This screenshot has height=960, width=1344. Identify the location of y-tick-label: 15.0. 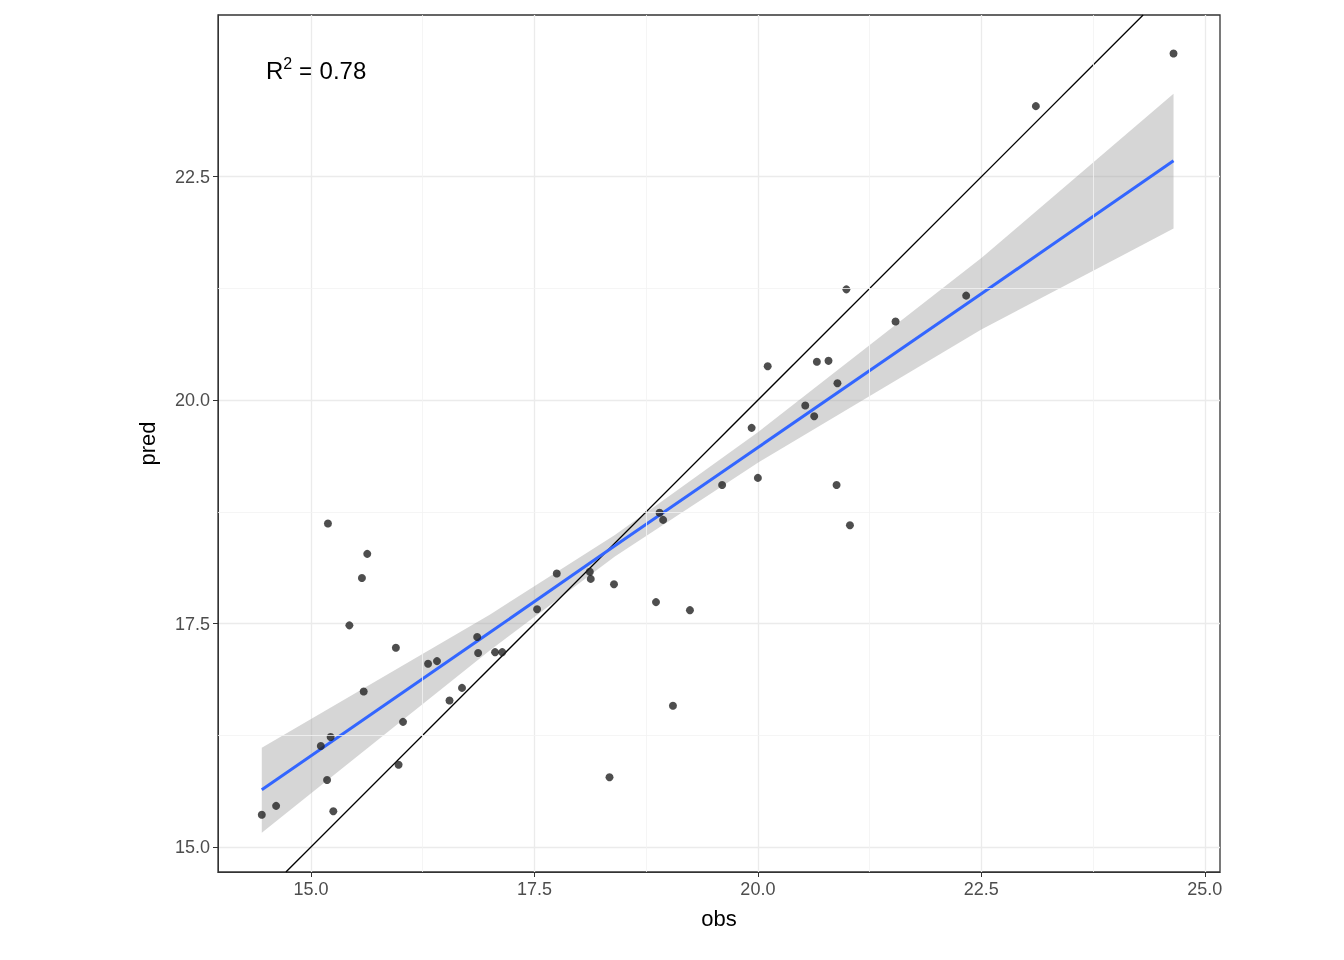
(192, 846).